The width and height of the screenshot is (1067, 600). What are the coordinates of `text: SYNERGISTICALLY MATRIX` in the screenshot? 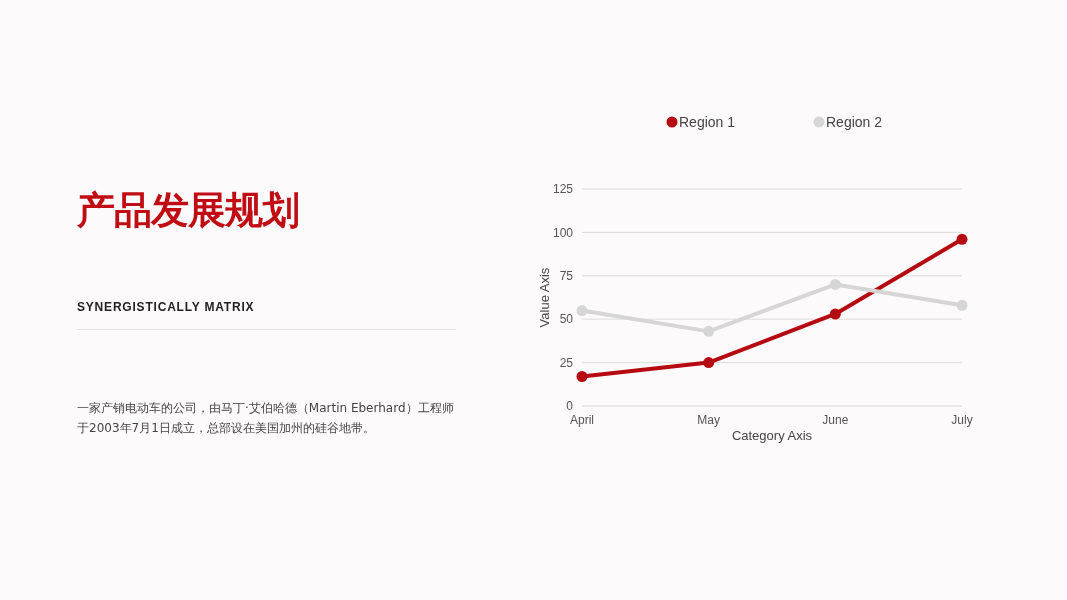 It's located at (166, 307).